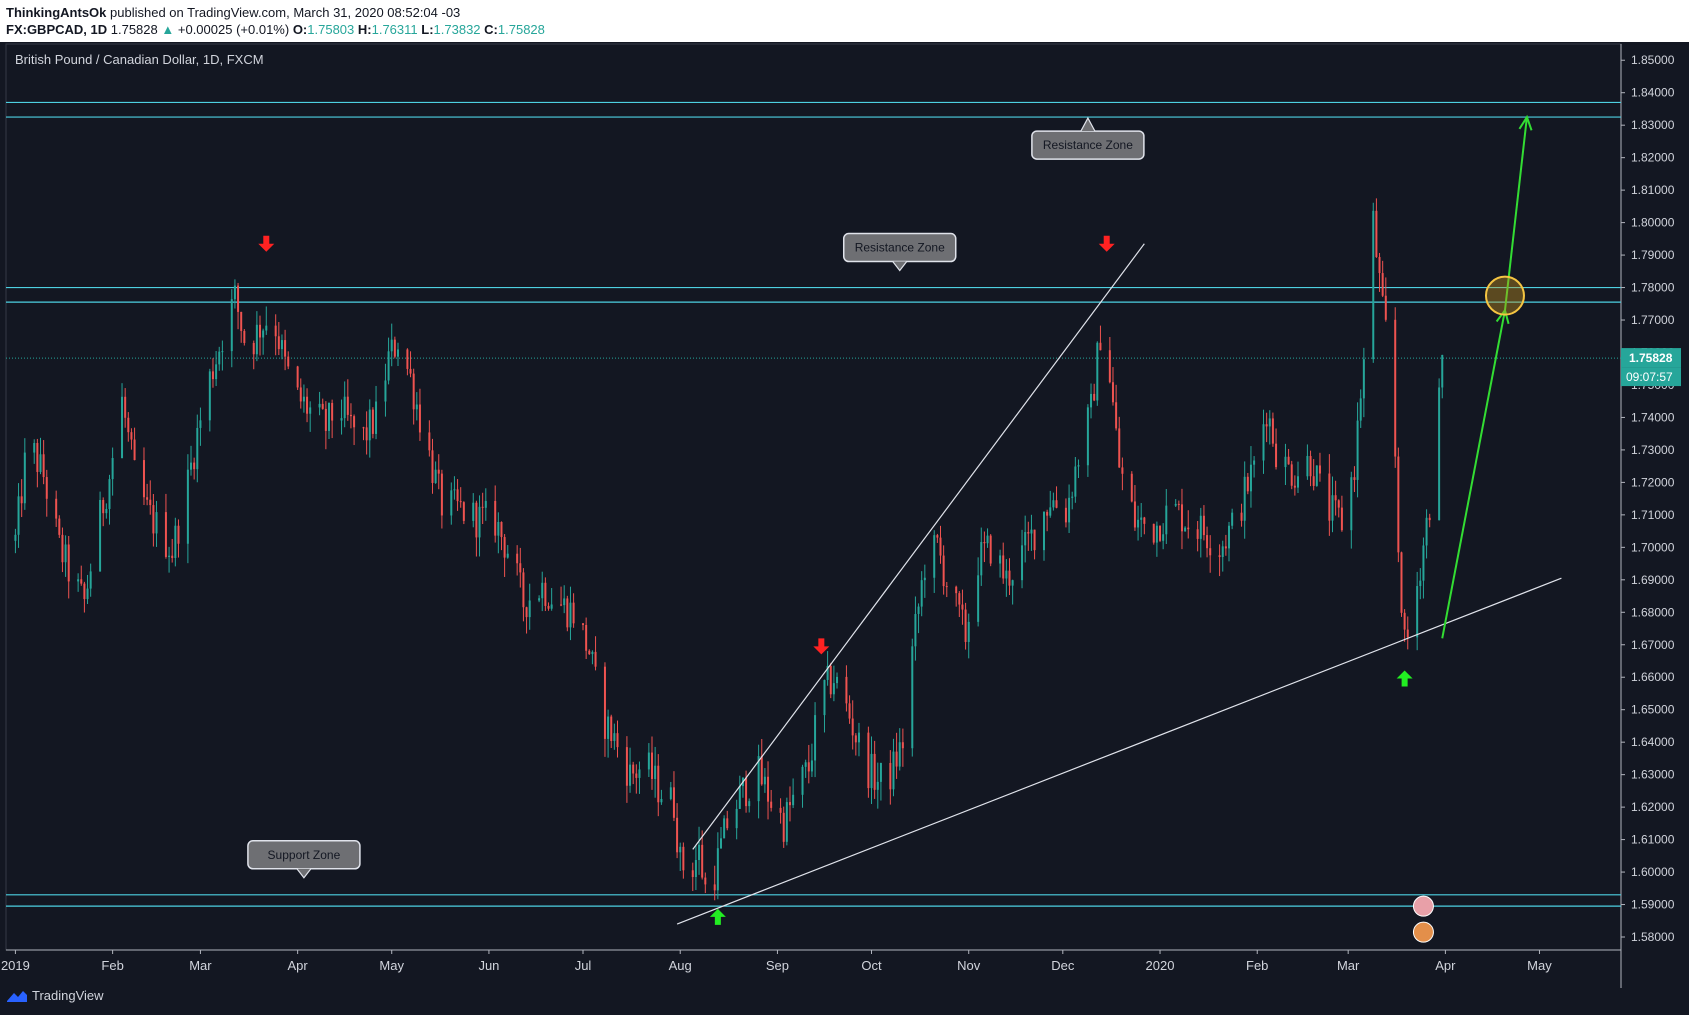 The image size is (1689, 1020). I want to click on y-tick-label: 1.61000, so click(1653, 840).